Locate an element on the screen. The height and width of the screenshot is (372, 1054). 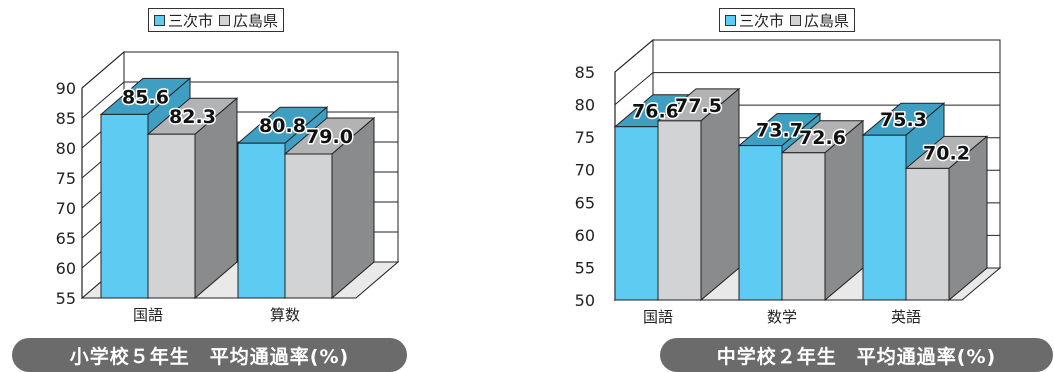
data-label: 72.6 is located at coordinates (822, 138).